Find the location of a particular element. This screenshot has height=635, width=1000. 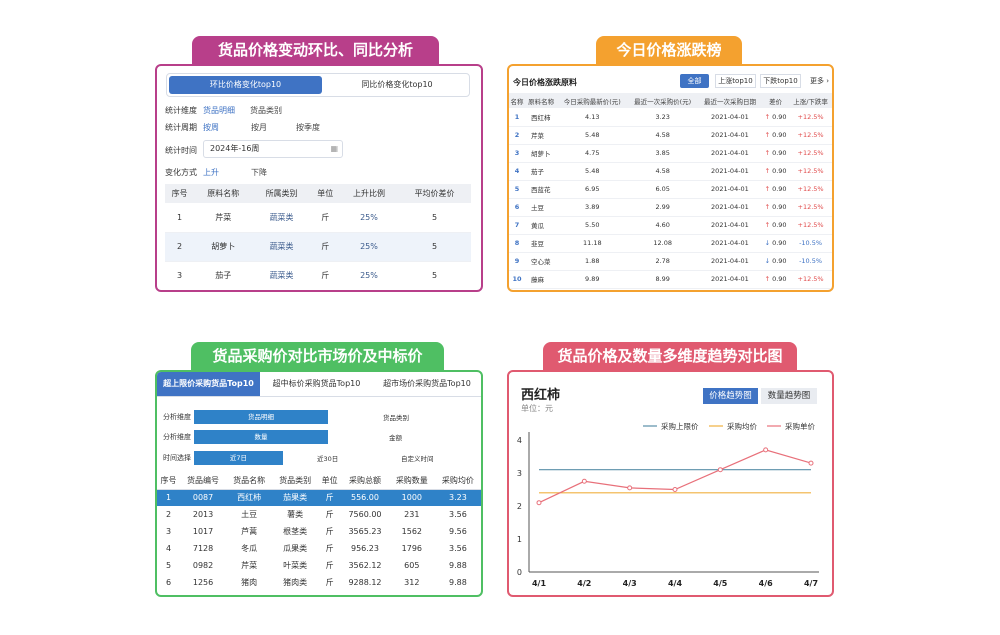

table-row: 1 芹菜 蔬菜类 斤 25% 5 is located at coordinates (318, 218).